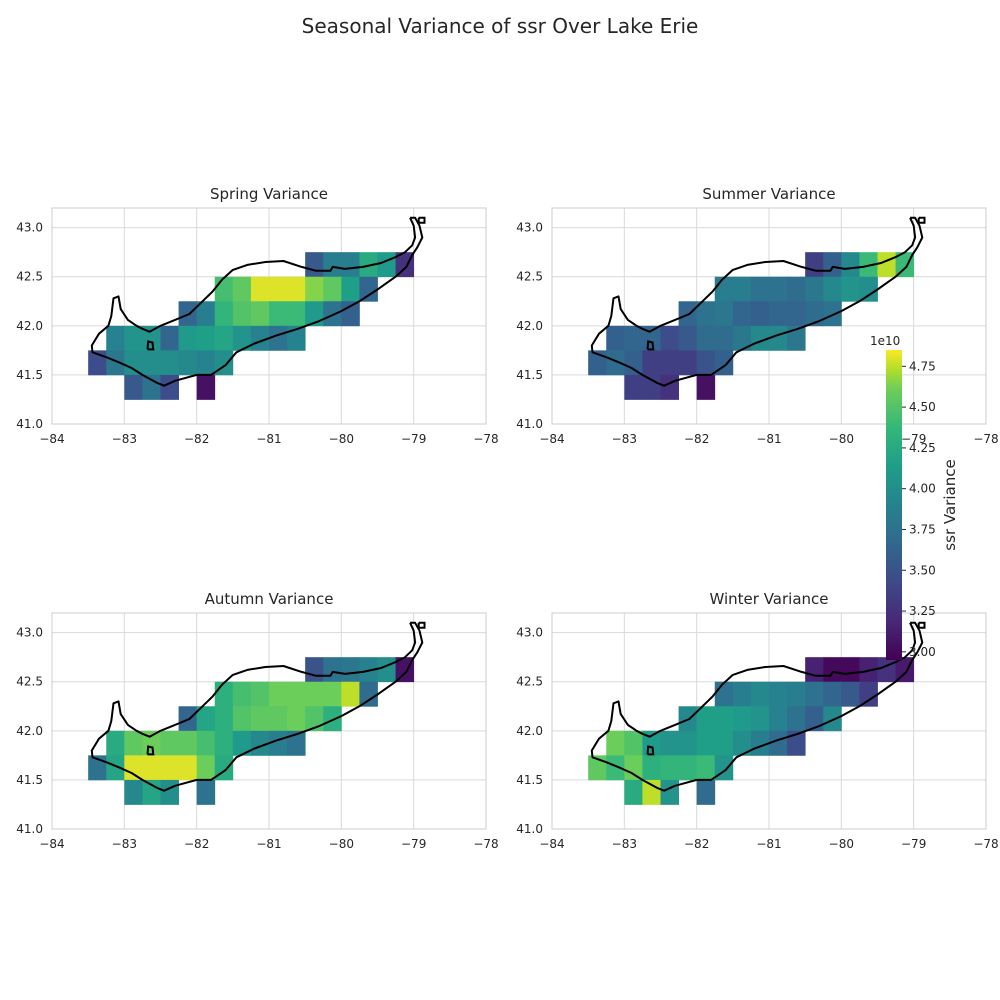 The height and width of the screenshot is (1000, 1000). What do you see at coordinates (269, 194) in the screenshot?
I see `panel-title: Spring Variance` at bounding box center [269, 194].